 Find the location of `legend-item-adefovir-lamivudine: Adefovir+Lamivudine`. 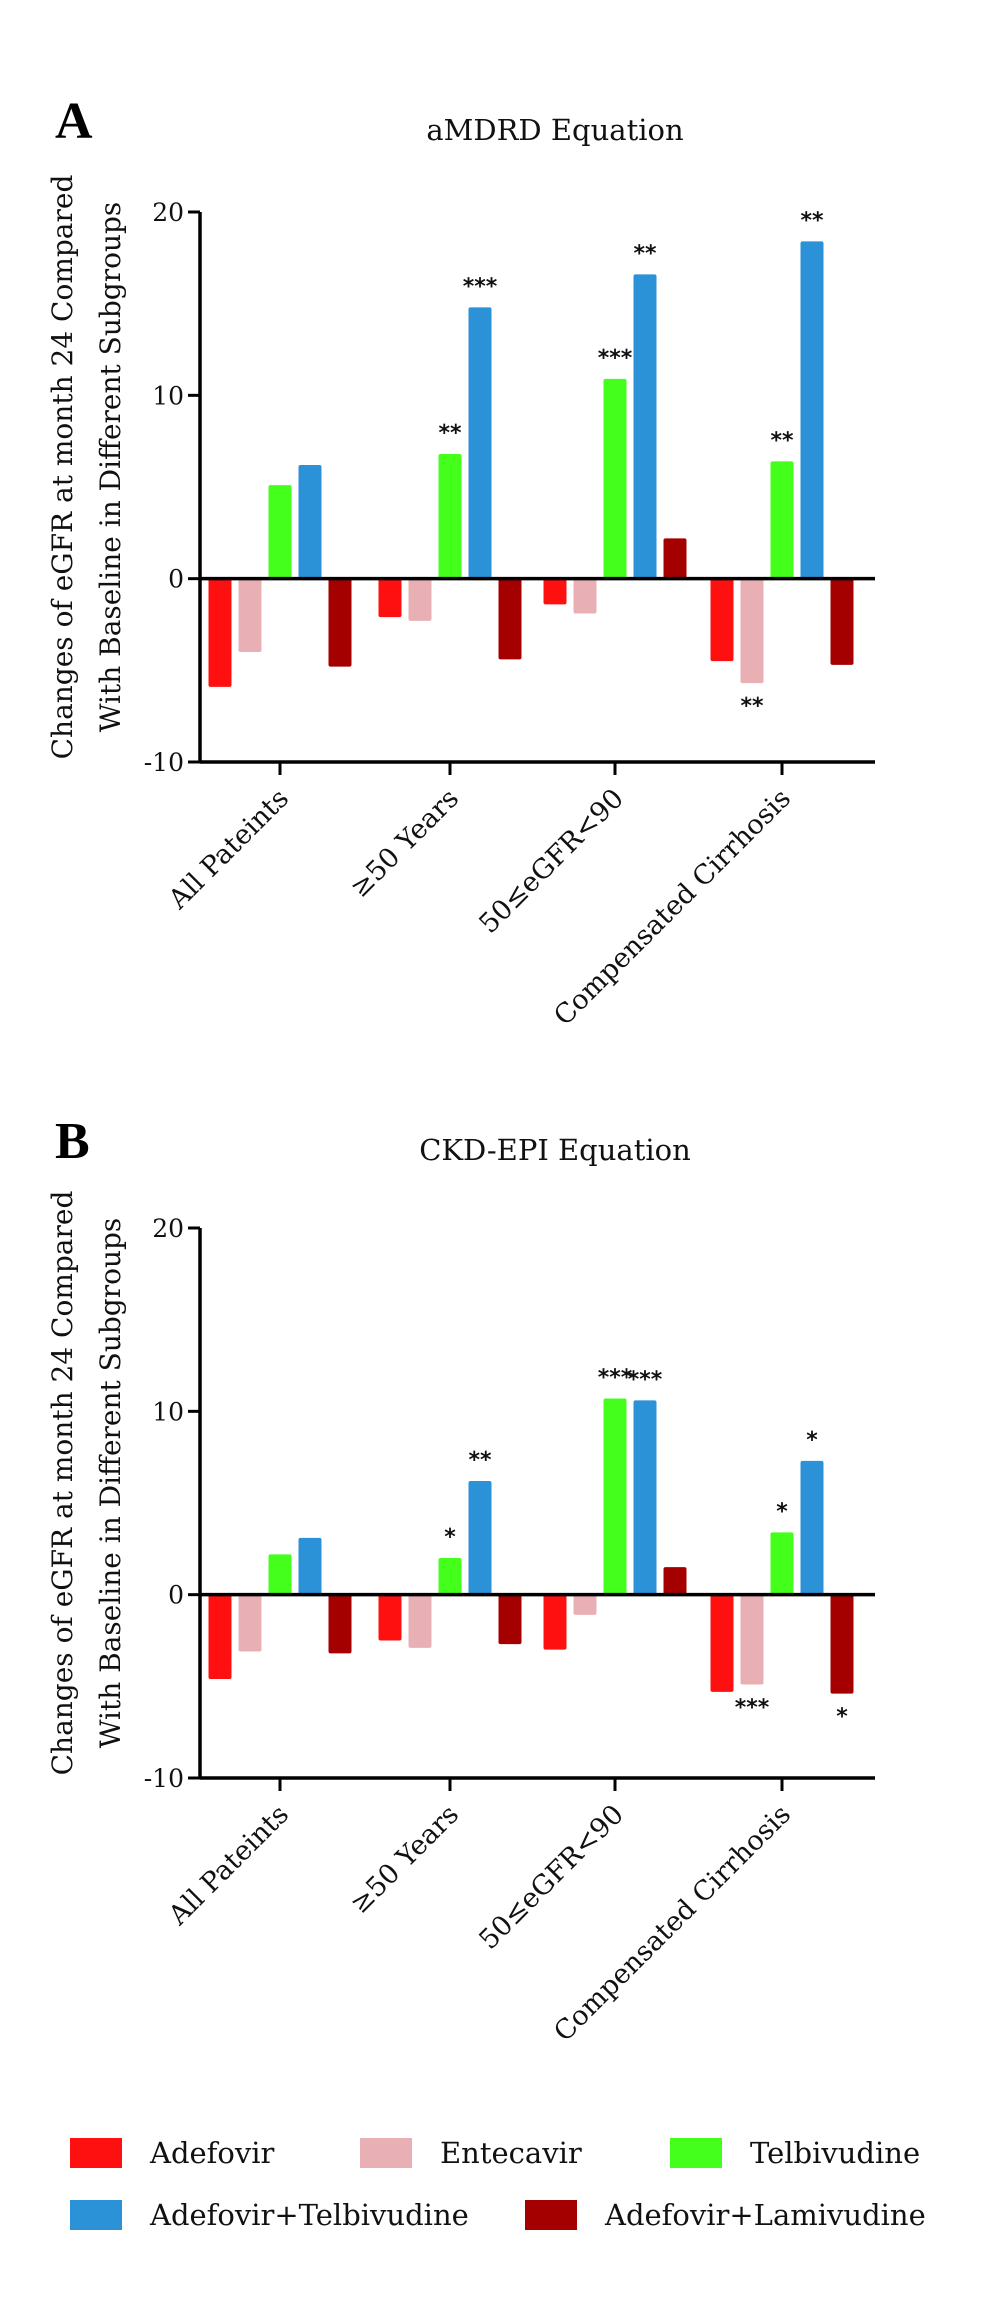

legend-item-adefovir-lamivudine: Adefovir+Lamivudine is located at coordinates (725, 2215).